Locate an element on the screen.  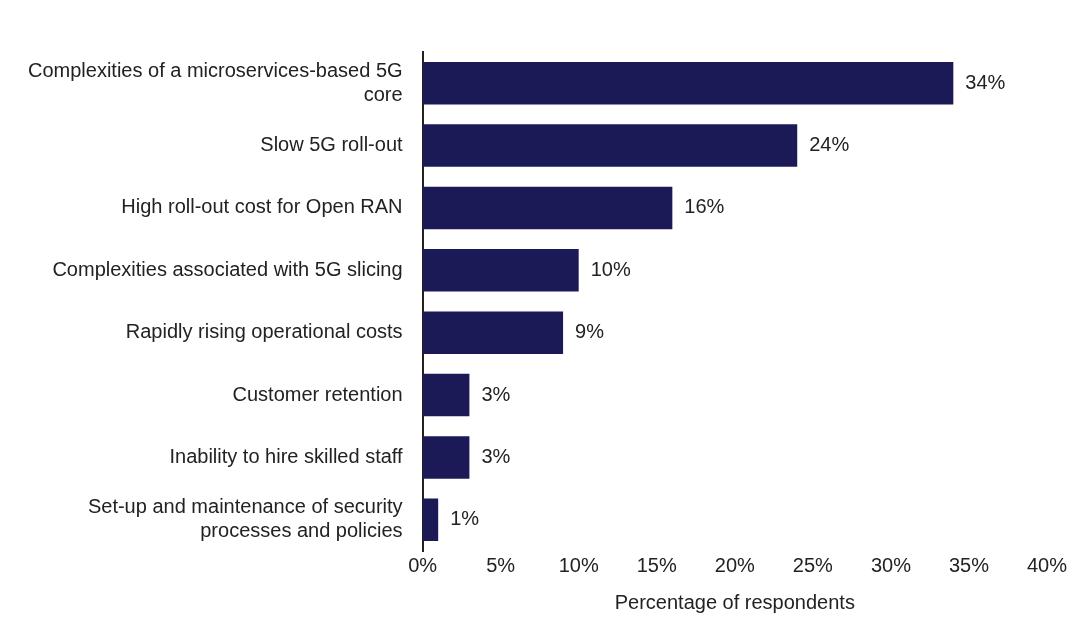
x-tick-label: 20% is located at coordinates (735, 564).